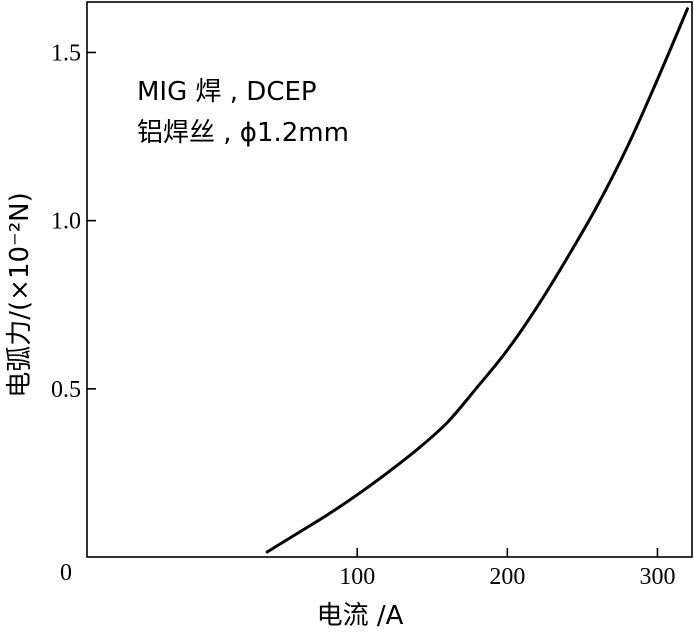  I want to click on y-tick-label: 1.0, so click(66, 222).